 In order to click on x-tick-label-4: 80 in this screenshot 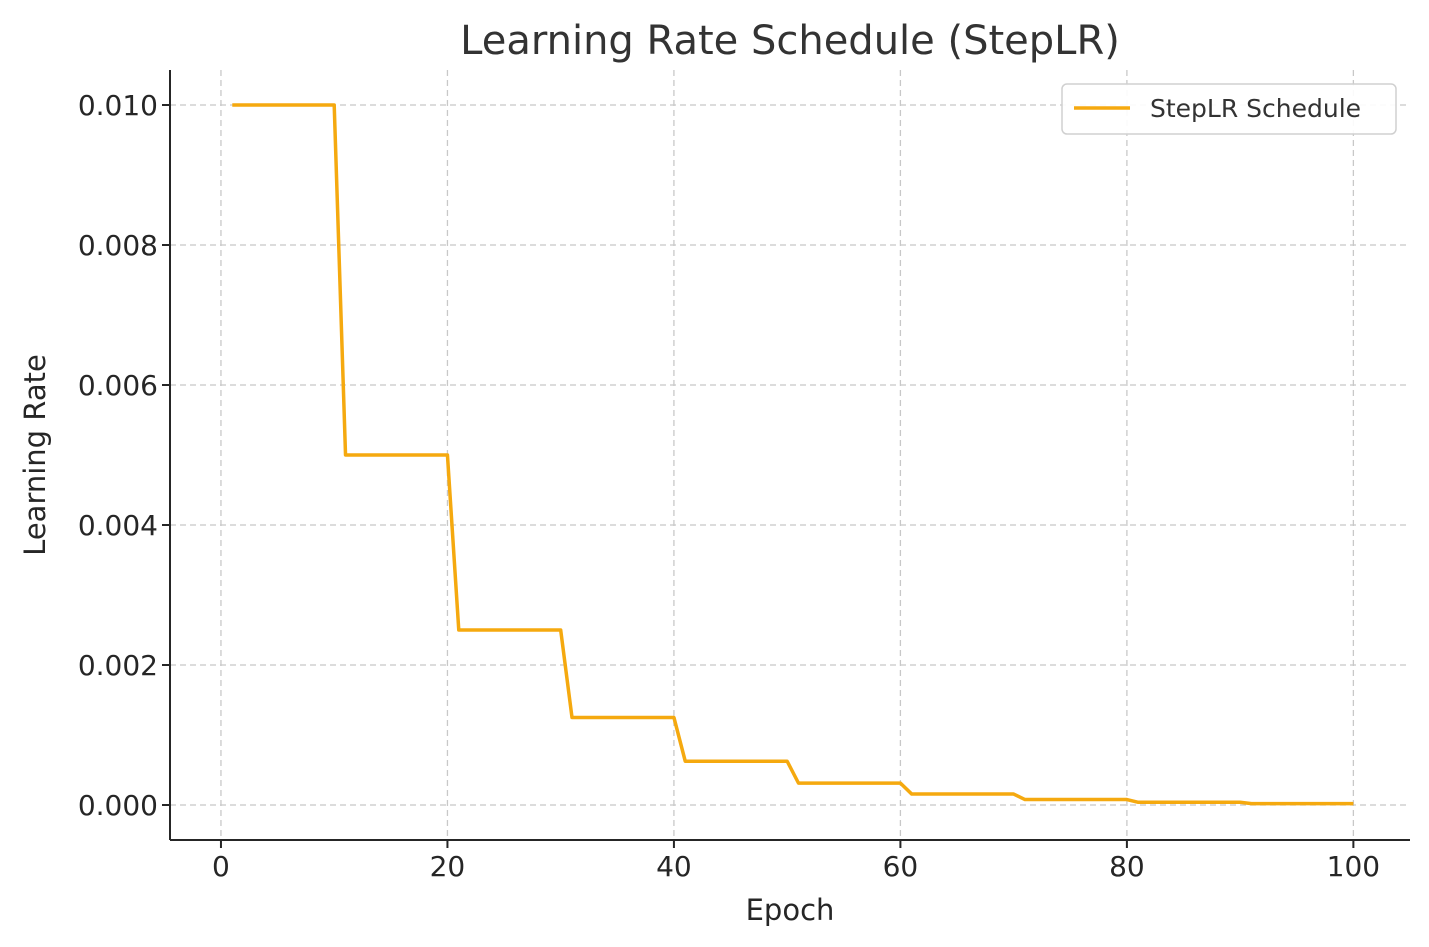, I will do `click(1127, 866)`.